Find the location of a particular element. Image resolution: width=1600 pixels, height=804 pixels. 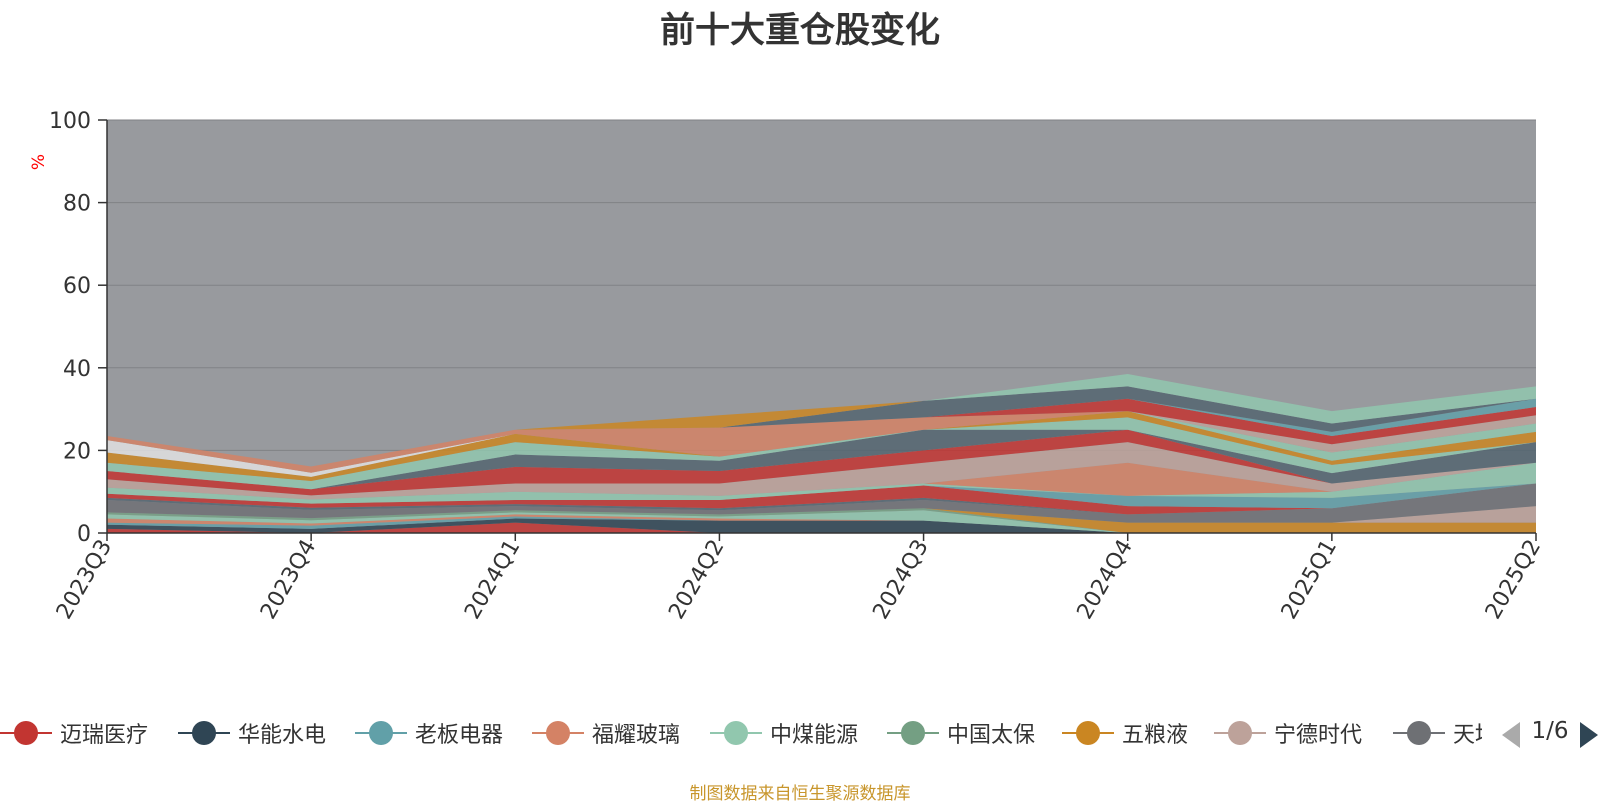

legend-label: 天坛生物 is located at coordinates (1467, 735).